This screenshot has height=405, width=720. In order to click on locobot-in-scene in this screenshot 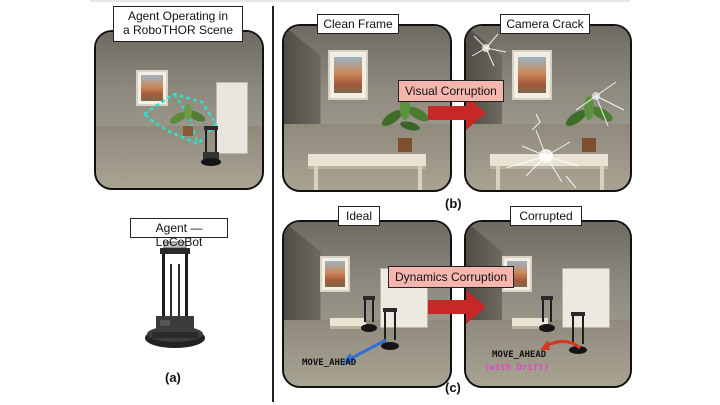, I will do `click(211, 146)`.